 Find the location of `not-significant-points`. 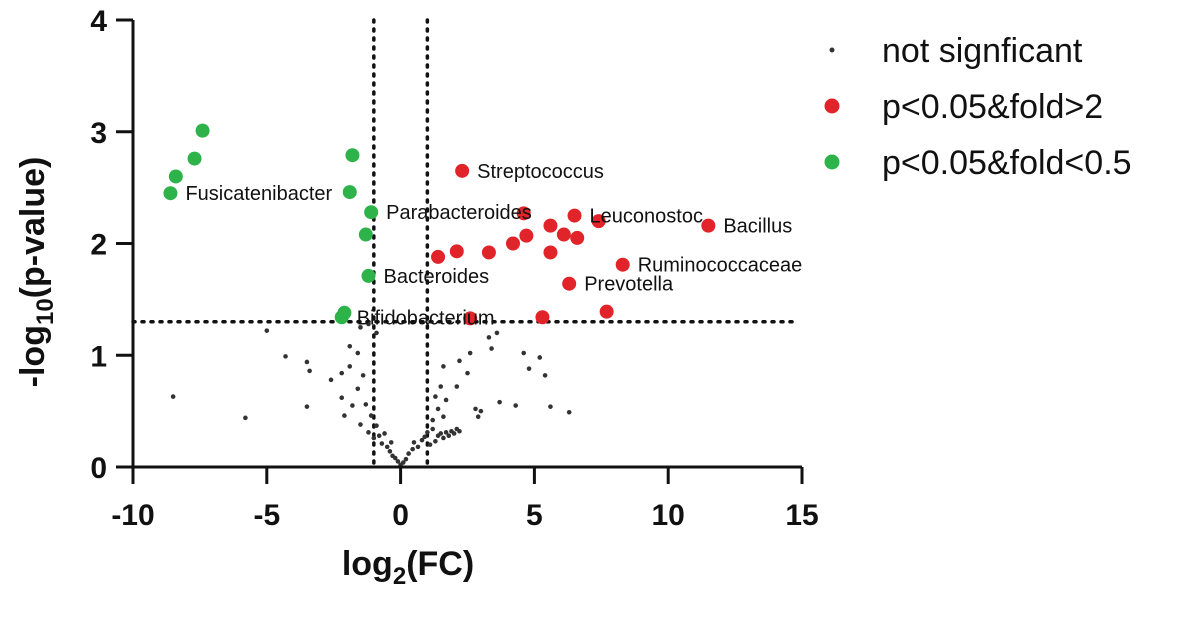

not-significant-points is located at coordinates (371, 394).